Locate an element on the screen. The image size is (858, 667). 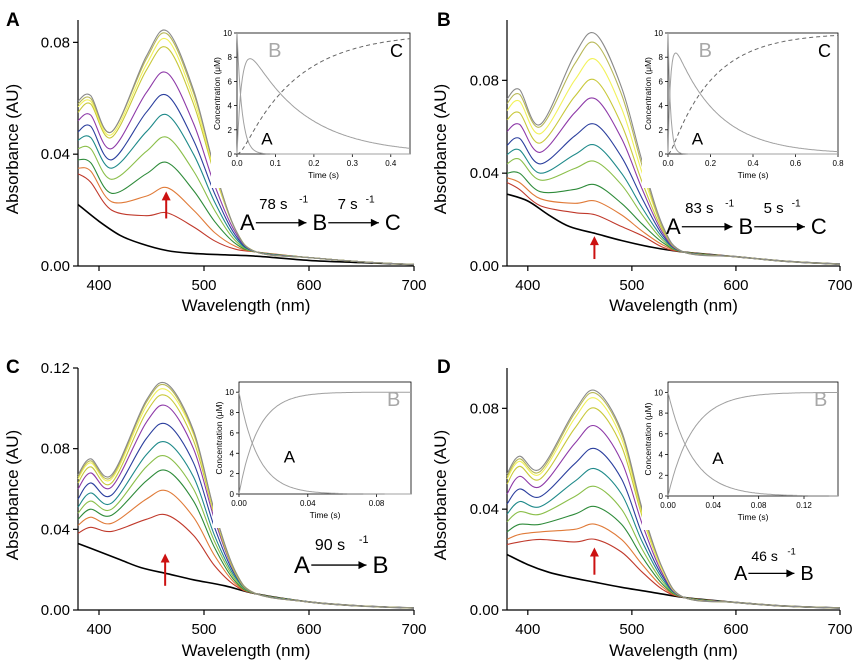
inset-x-axis-label: Time (s) is located at coordinates (323, 175).